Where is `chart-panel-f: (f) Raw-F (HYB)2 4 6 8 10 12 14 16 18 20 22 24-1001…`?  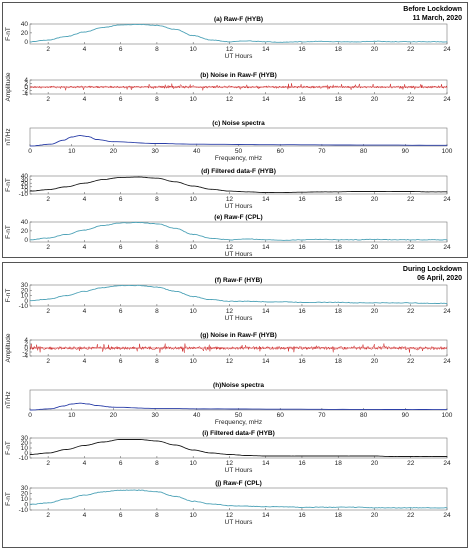 chart-panel-f: (f) Raw-F (HYB)2 4 6 8 10 12 14 16 18 20 22 24-1001… is located at coordinates (228, 299).